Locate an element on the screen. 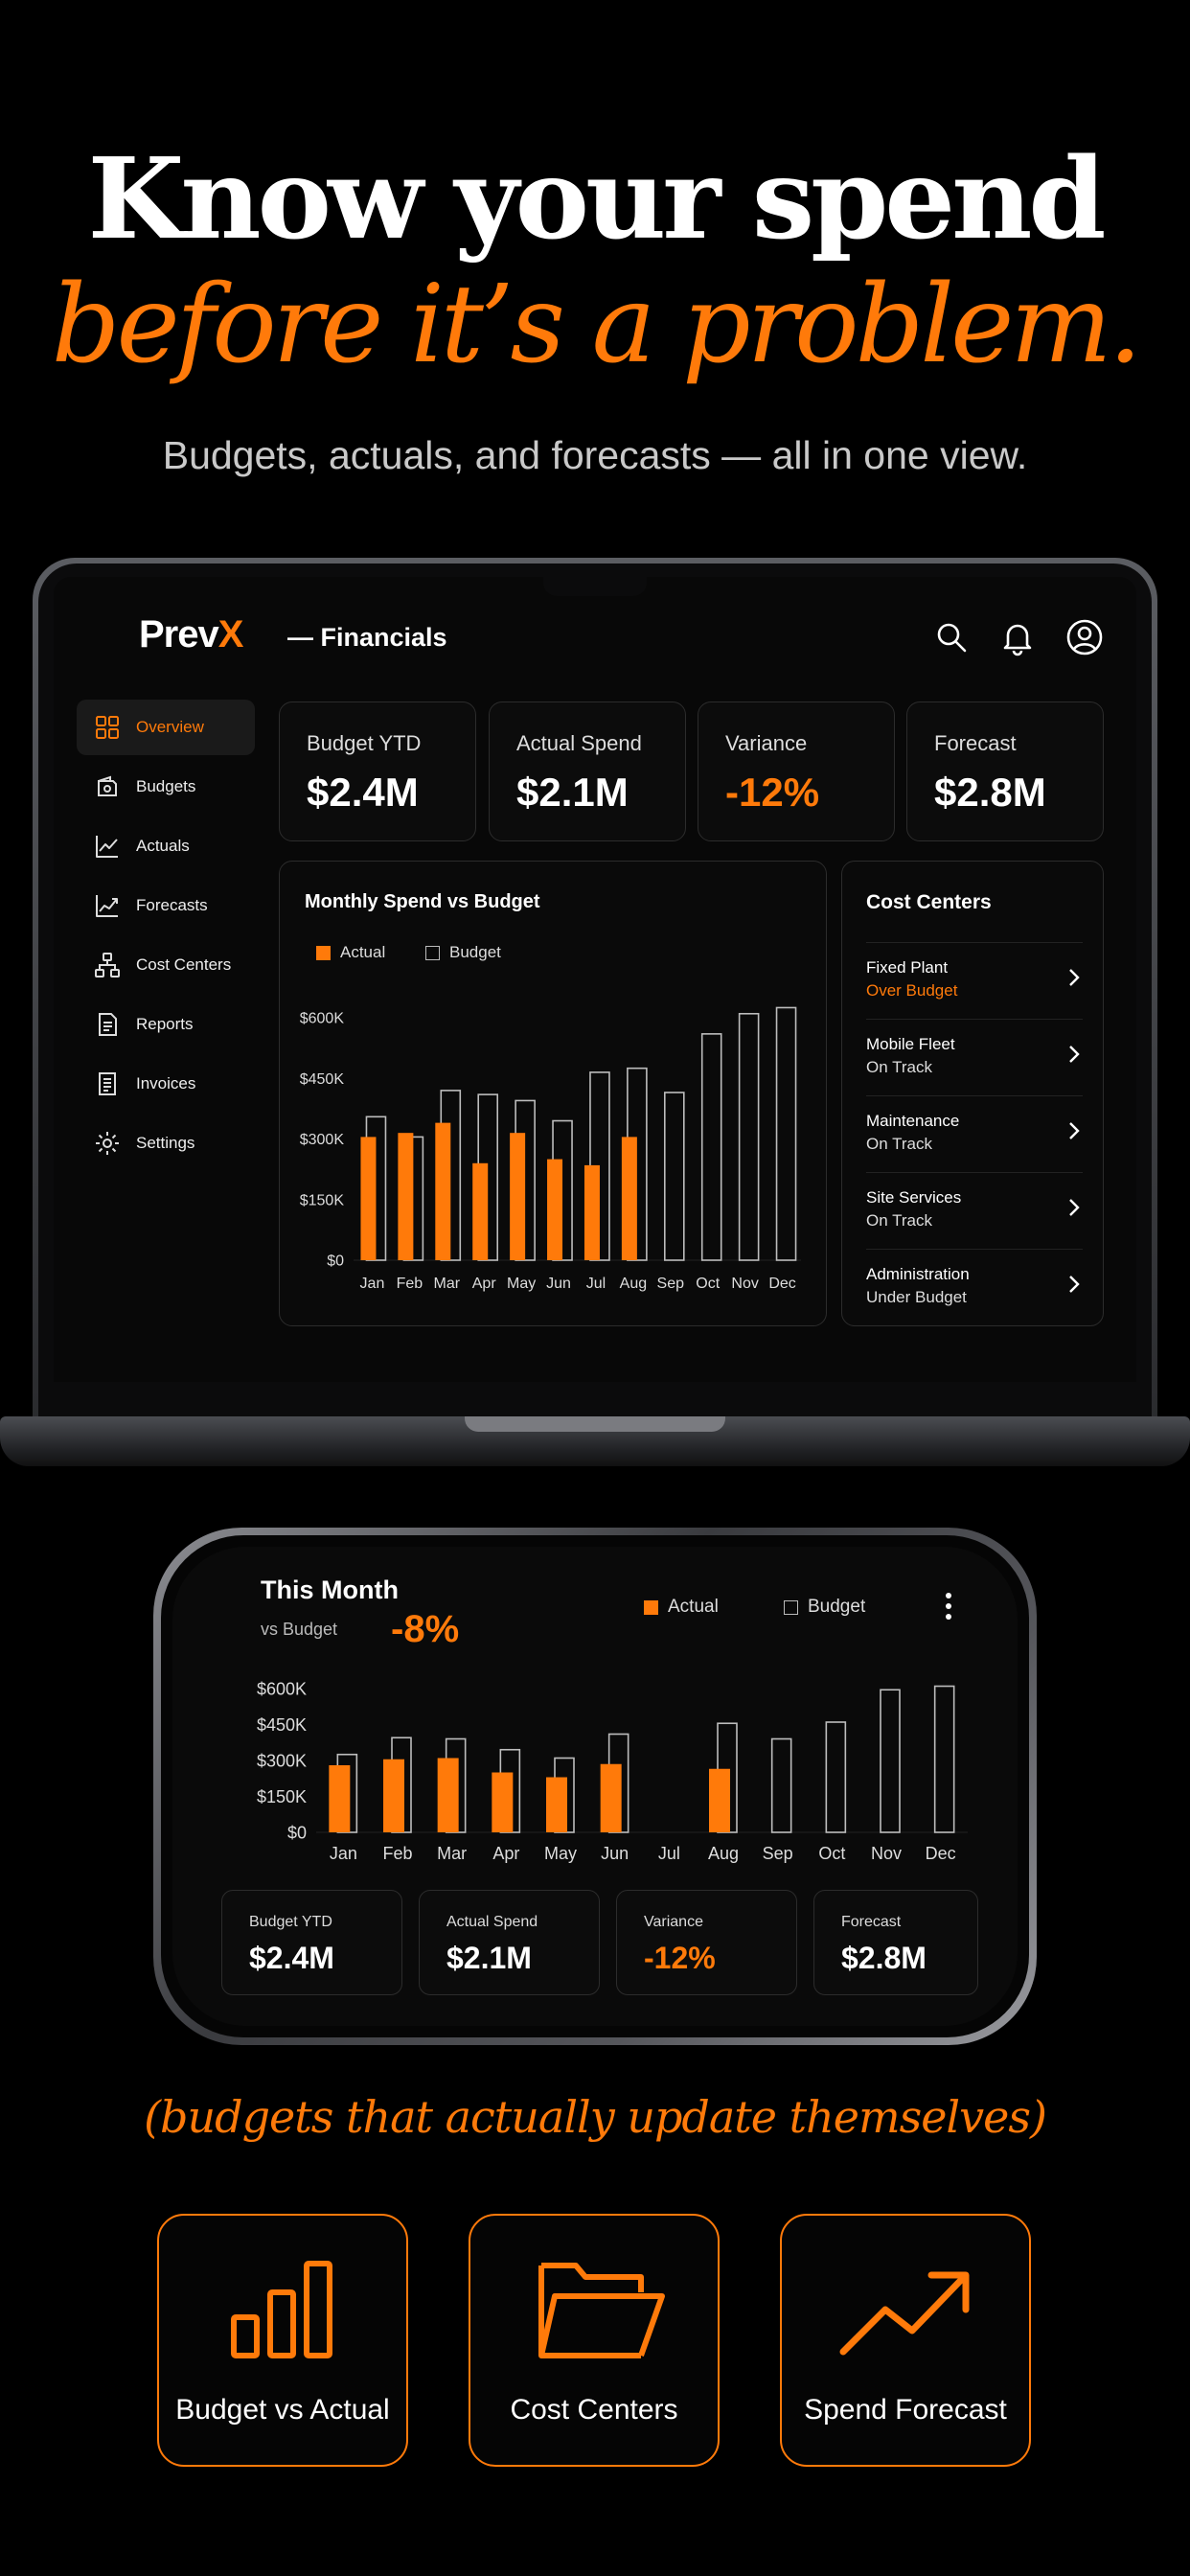 This screenshot has height=2576, width=1190. sidebar-item-actuals: Actuals is located at coordinates (166, 846).